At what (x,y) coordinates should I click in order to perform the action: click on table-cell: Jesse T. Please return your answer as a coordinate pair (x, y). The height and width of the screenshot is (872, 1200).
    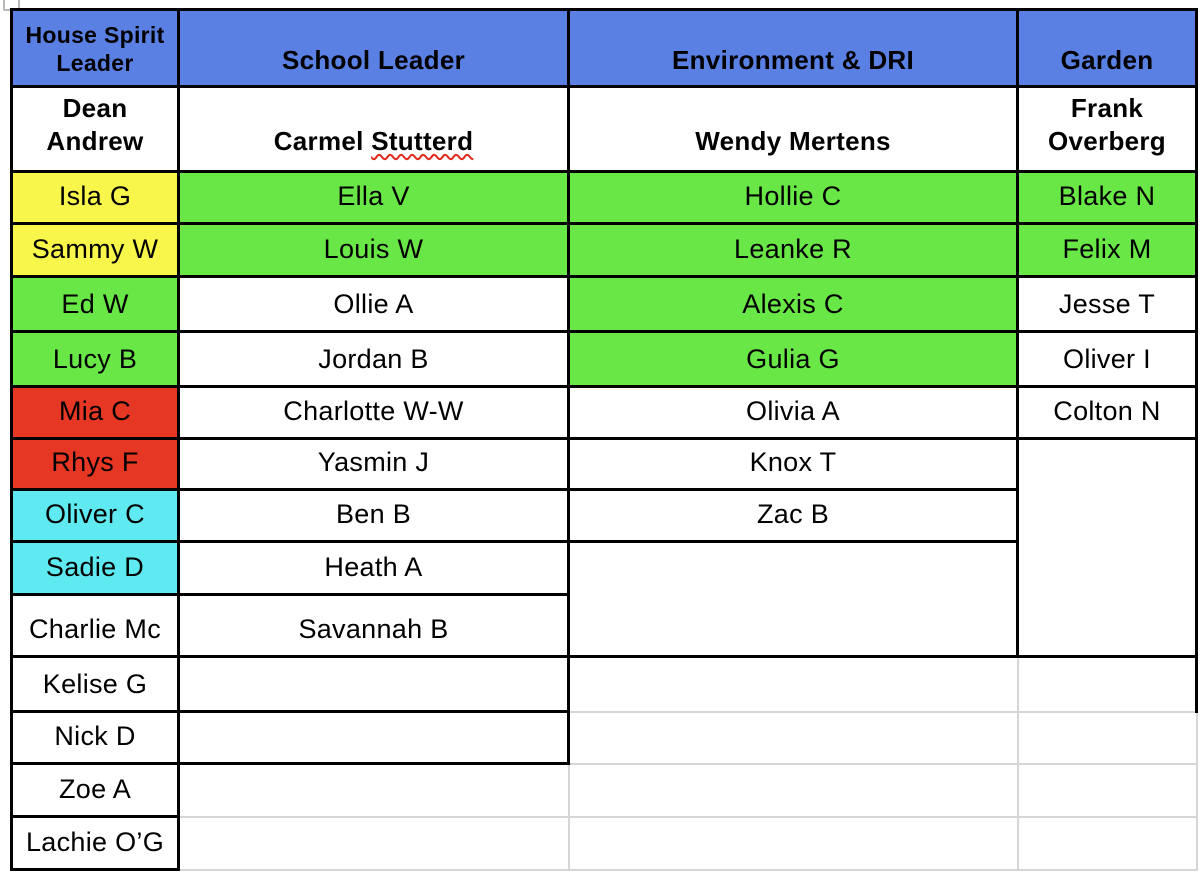
    Looking at the image, I should click on (1107, 304).